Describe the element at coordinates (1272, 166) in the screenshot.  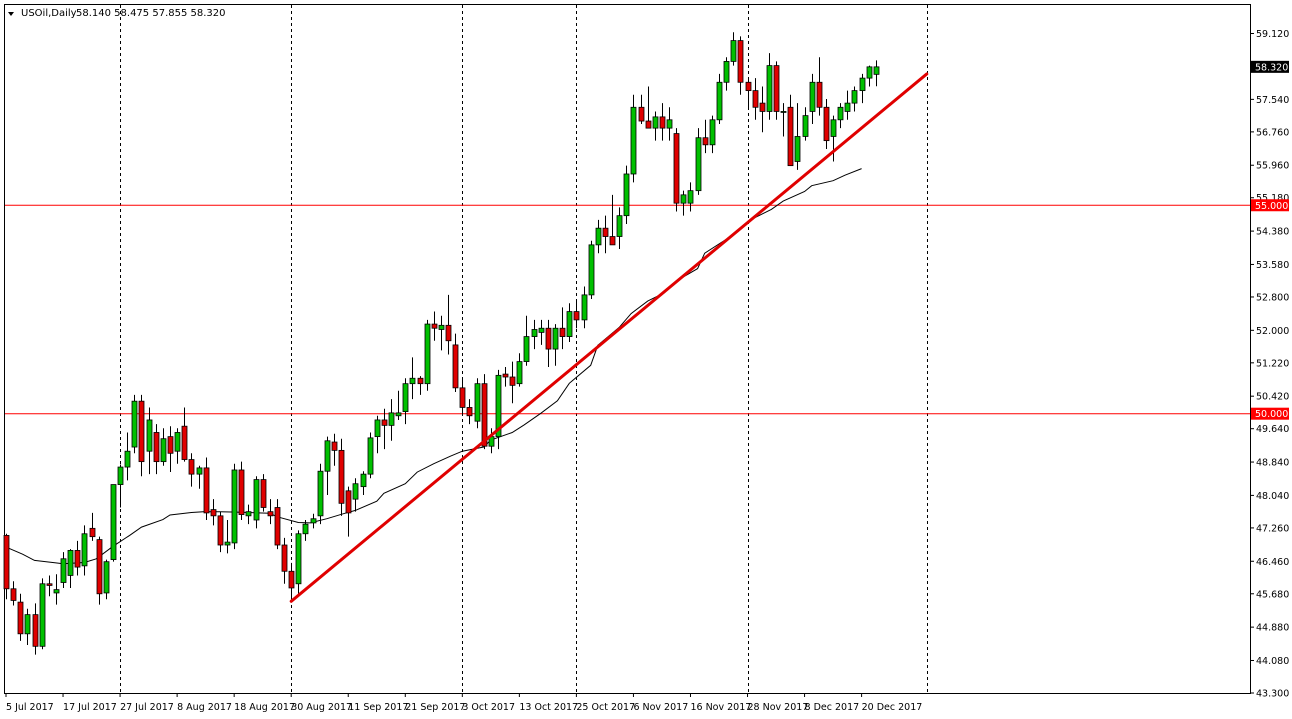
I see `price-tick-label: 55.960` at that location.